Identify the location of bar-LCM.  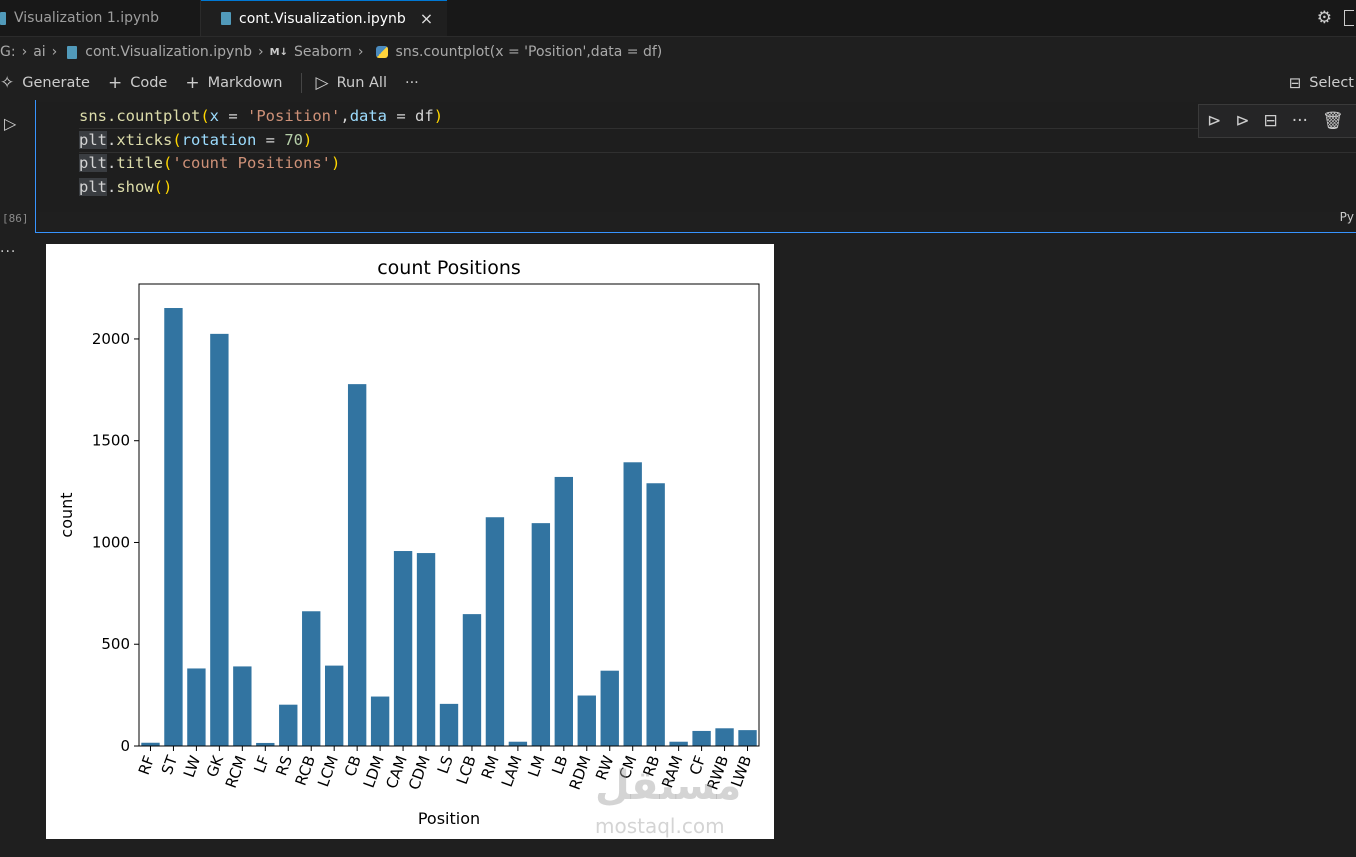
(334, 705).